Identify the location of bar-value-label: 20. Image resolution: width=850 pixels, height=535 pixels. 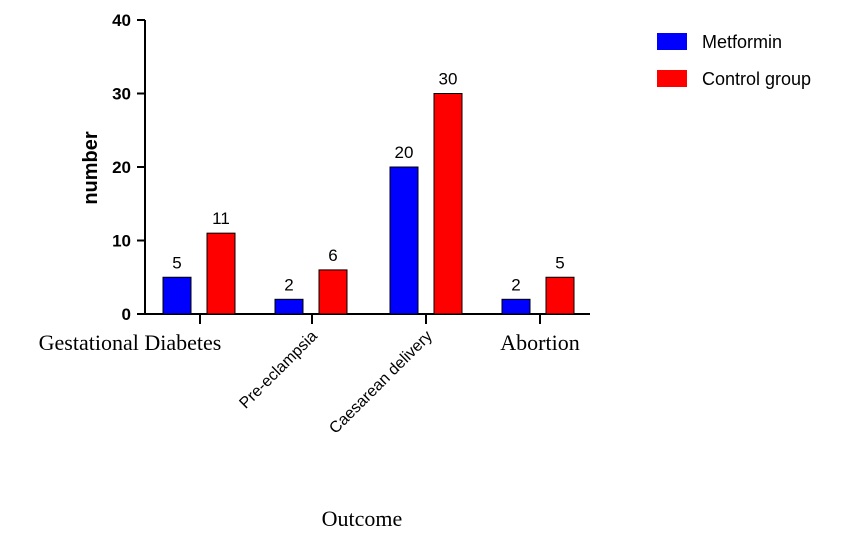
(404, 152).